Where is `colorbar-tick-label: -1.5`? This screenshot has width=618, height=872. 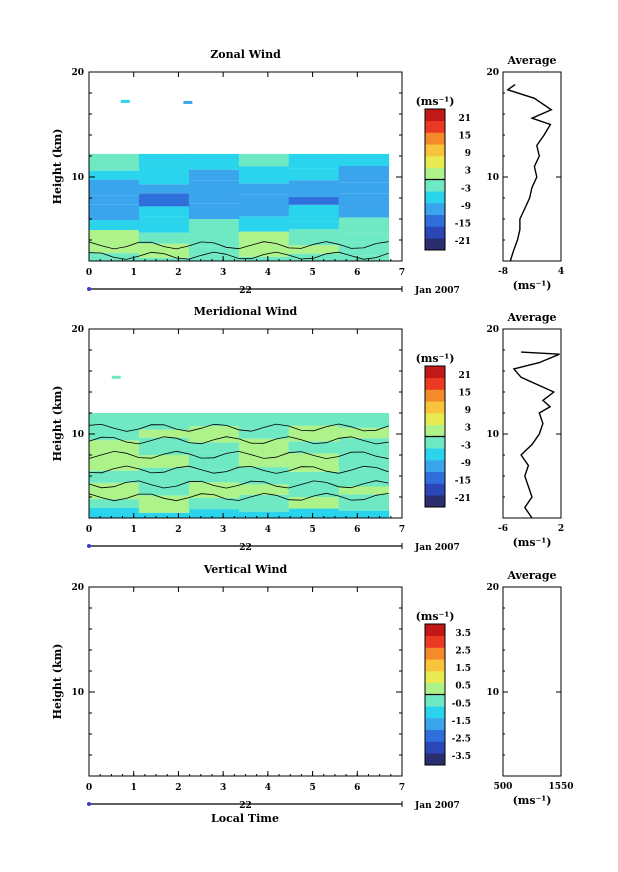
colorbar-tick-label: -1.5 is located at coordinates (461, 722).